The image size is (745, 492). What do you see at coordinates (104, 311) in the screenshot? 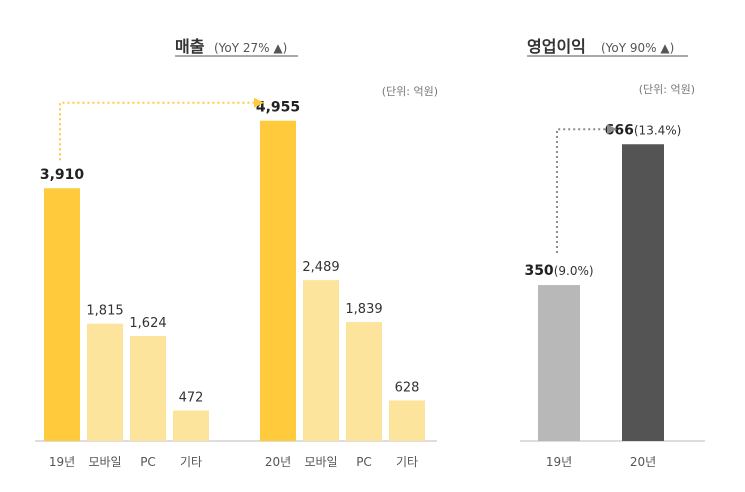
I see `revenue-value-label-0-1: 1,815` at bounding box center [104, 311].